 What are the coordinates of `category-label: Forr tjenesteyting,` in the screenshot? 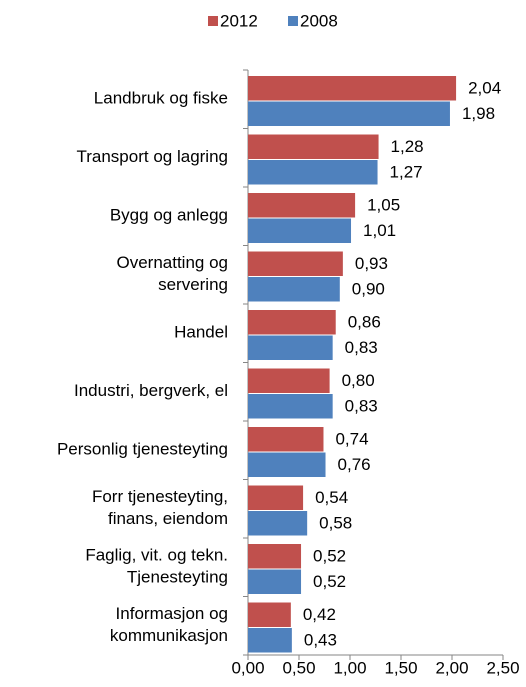 It's located at (160, 496).